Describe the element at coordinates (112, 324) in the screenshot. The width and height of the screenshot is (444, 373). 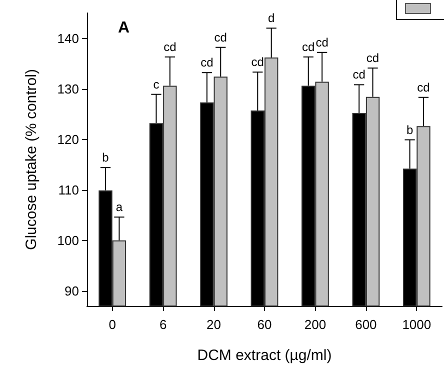
I see `x-tick-label: 0` at that location.